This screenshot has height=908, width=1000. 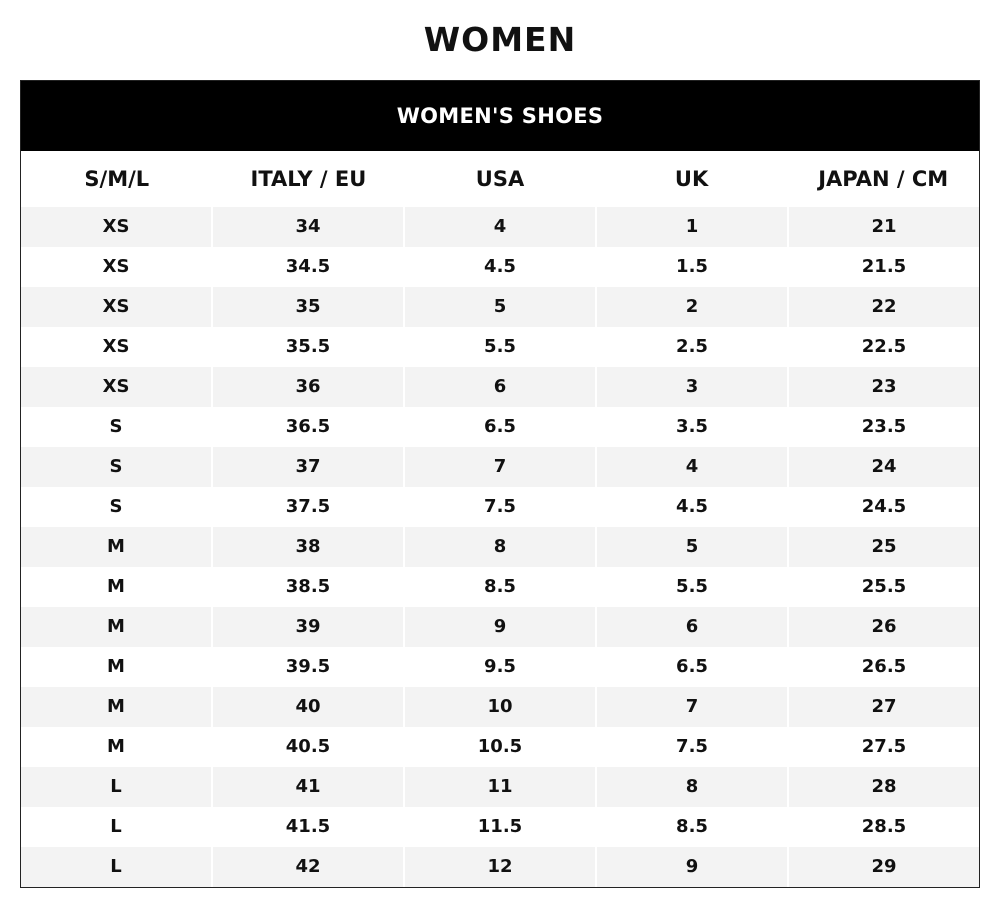 I want to click on italy-eu-cell: 34, so click(x=309, y=227).